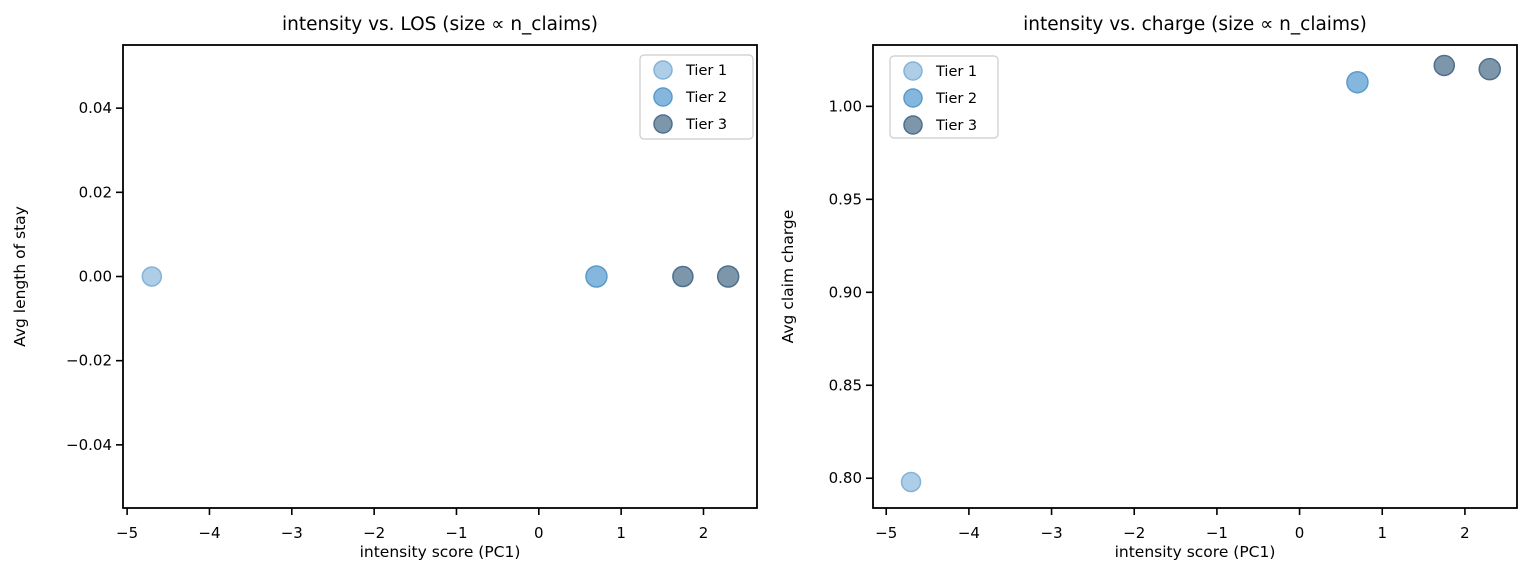 This screenshot has width=1531, height=586. What do you see at coordinates (89, 445) in the screenshot?
I see `y-tick-label: −0.04` at bounding box center [89, 445].